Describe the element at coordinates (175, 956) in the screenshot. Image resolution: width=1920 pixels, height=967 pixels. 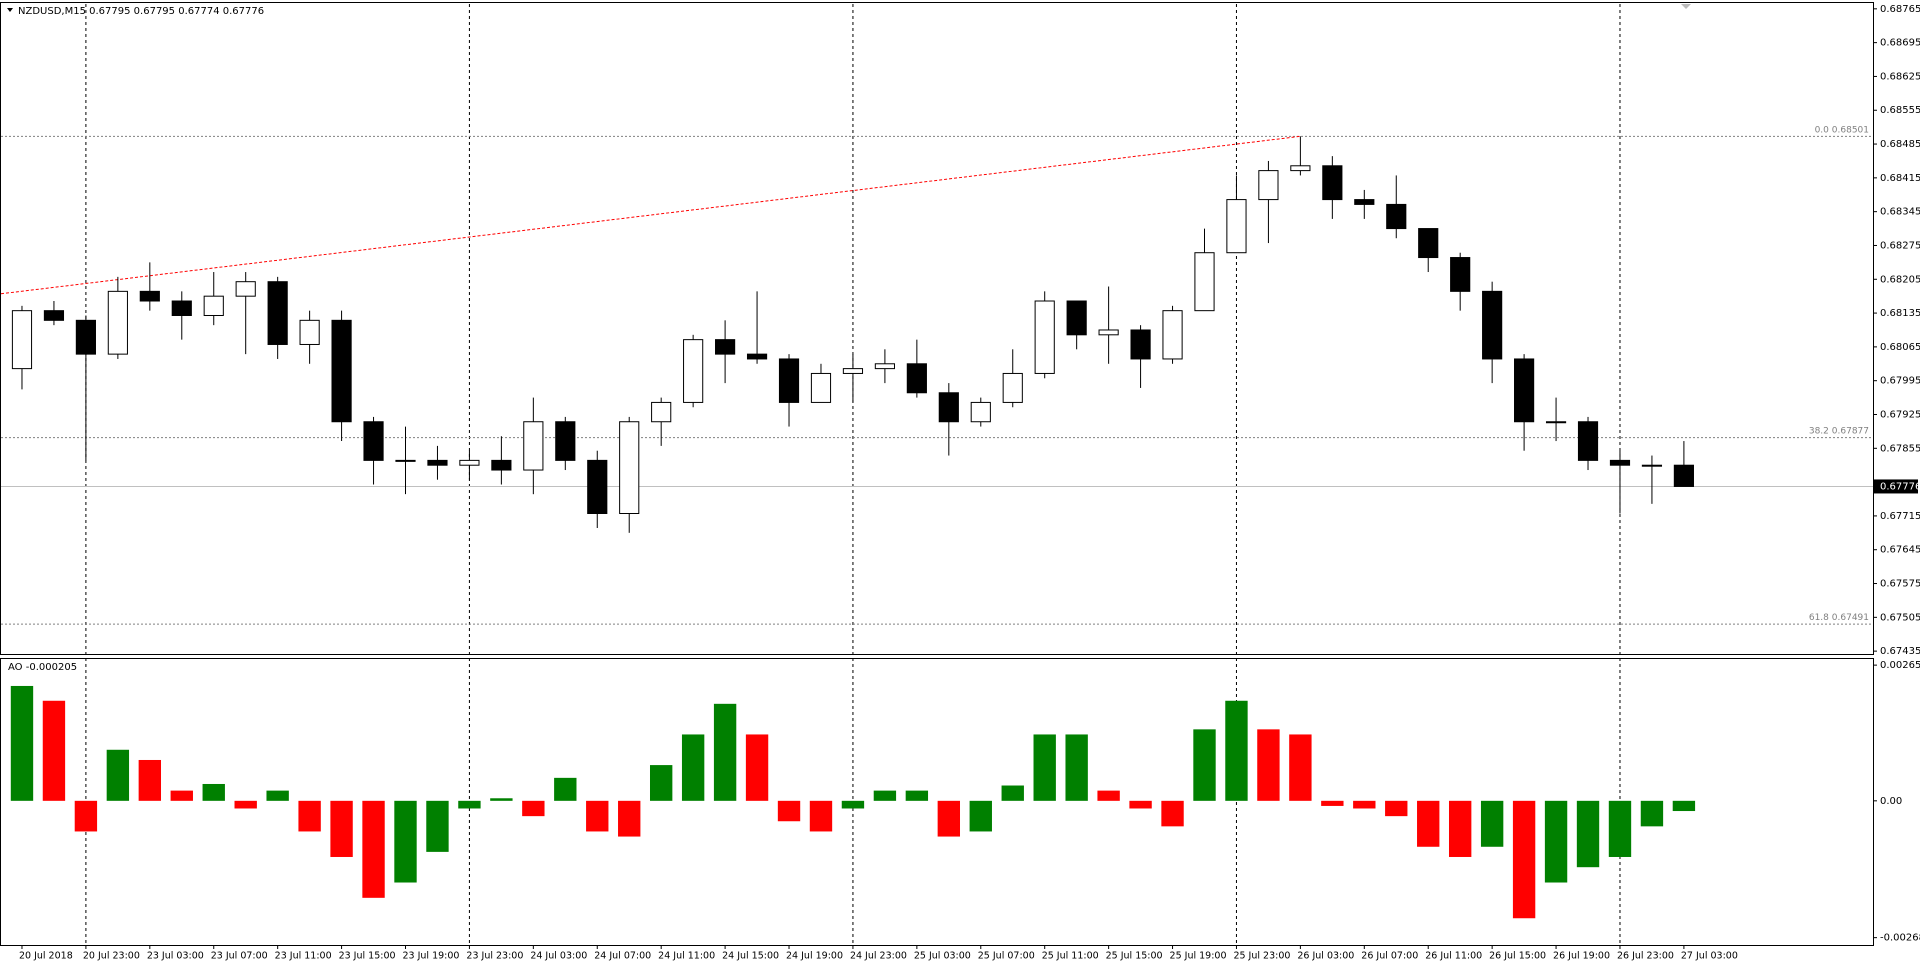
I see `x-tick-label: 23 Jul 03:00` at that location.